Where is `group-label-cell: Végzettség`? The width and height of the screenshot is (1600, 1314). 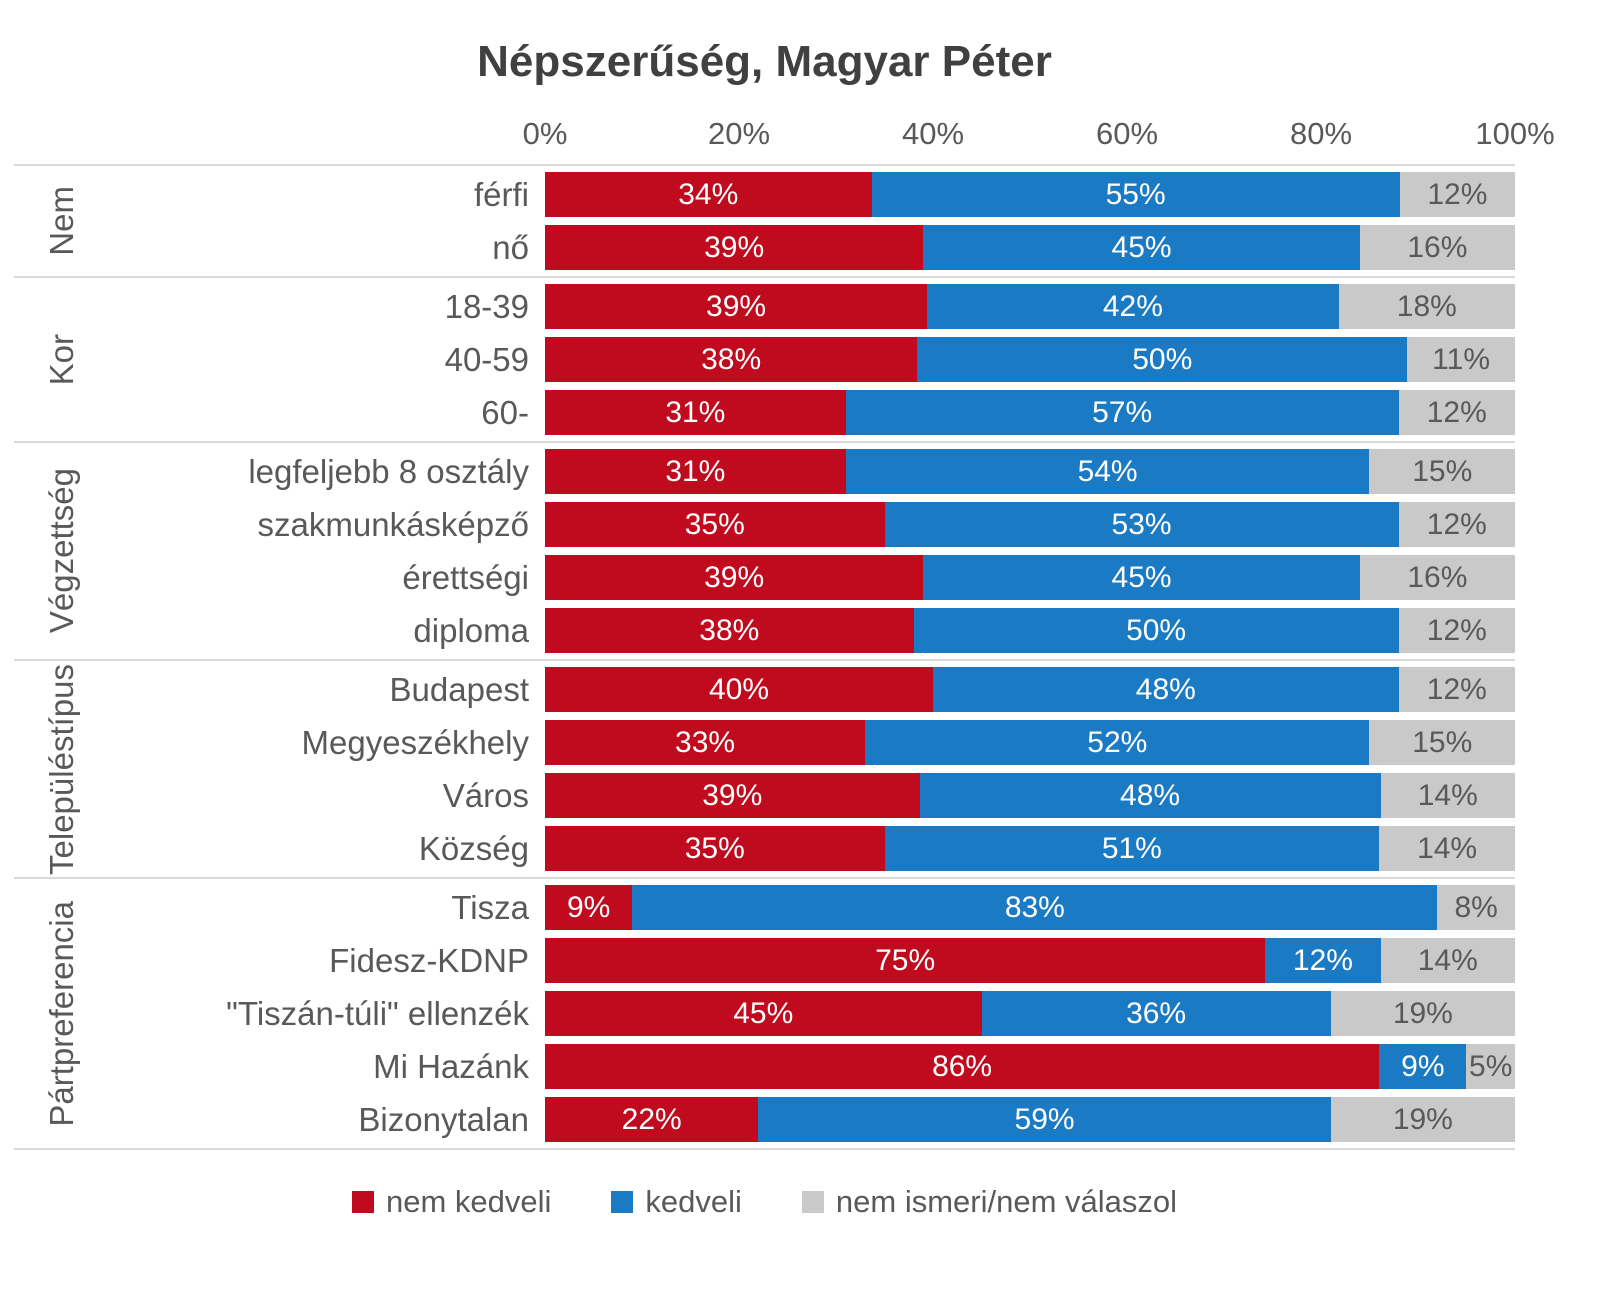 group-label-cell: Végzettség is located at coordinates (62, 551).